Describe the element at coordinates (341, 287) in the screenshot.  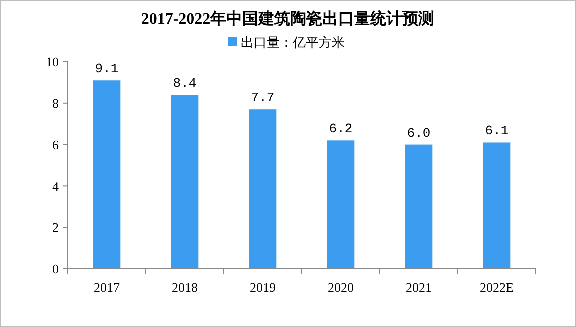
I see `x-tick-label: 2020` at that location.